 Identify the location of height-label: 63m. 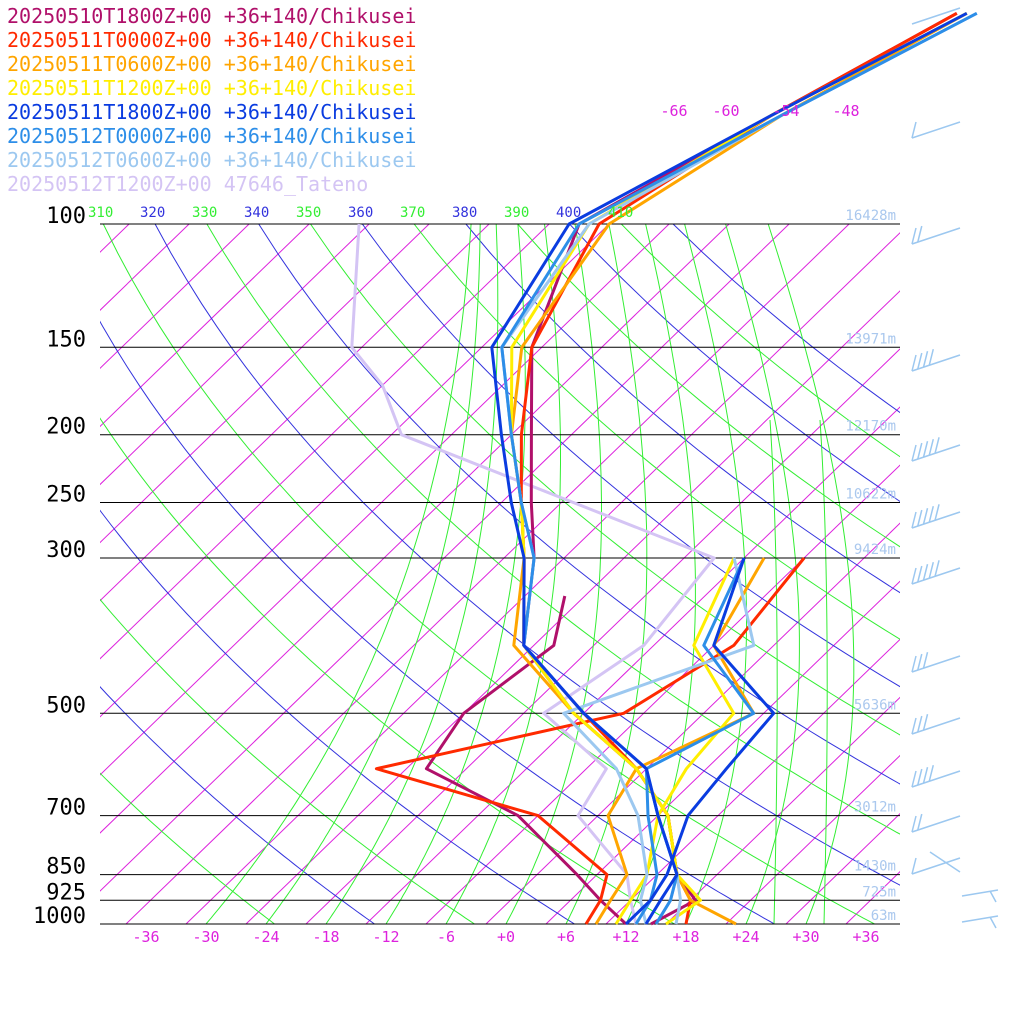
(883, 916).